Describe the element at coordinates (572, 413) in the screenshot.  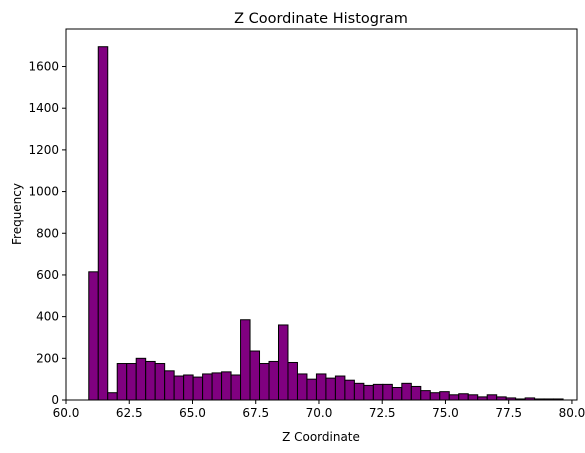
I see `x-tick-label: 80.0` at that location.